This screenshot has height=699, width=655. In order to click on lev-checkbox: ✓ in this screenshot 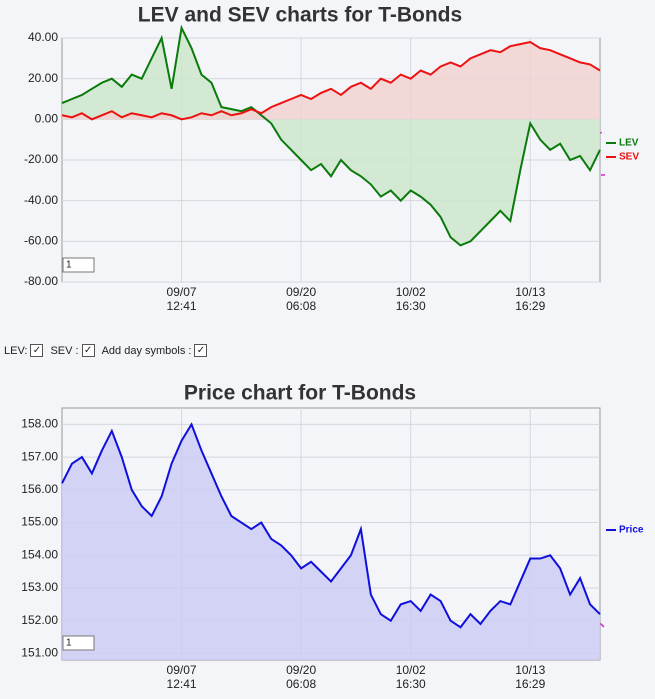, I will do `click(37, 350)`.